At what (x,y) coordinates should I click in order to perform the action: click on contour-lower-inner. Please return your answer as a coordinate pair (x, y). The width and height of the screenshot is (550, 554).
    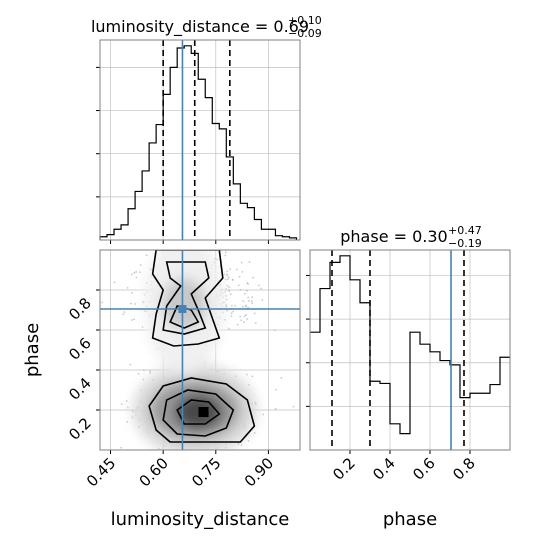
    Looking at the image, I should click on (198, 412).